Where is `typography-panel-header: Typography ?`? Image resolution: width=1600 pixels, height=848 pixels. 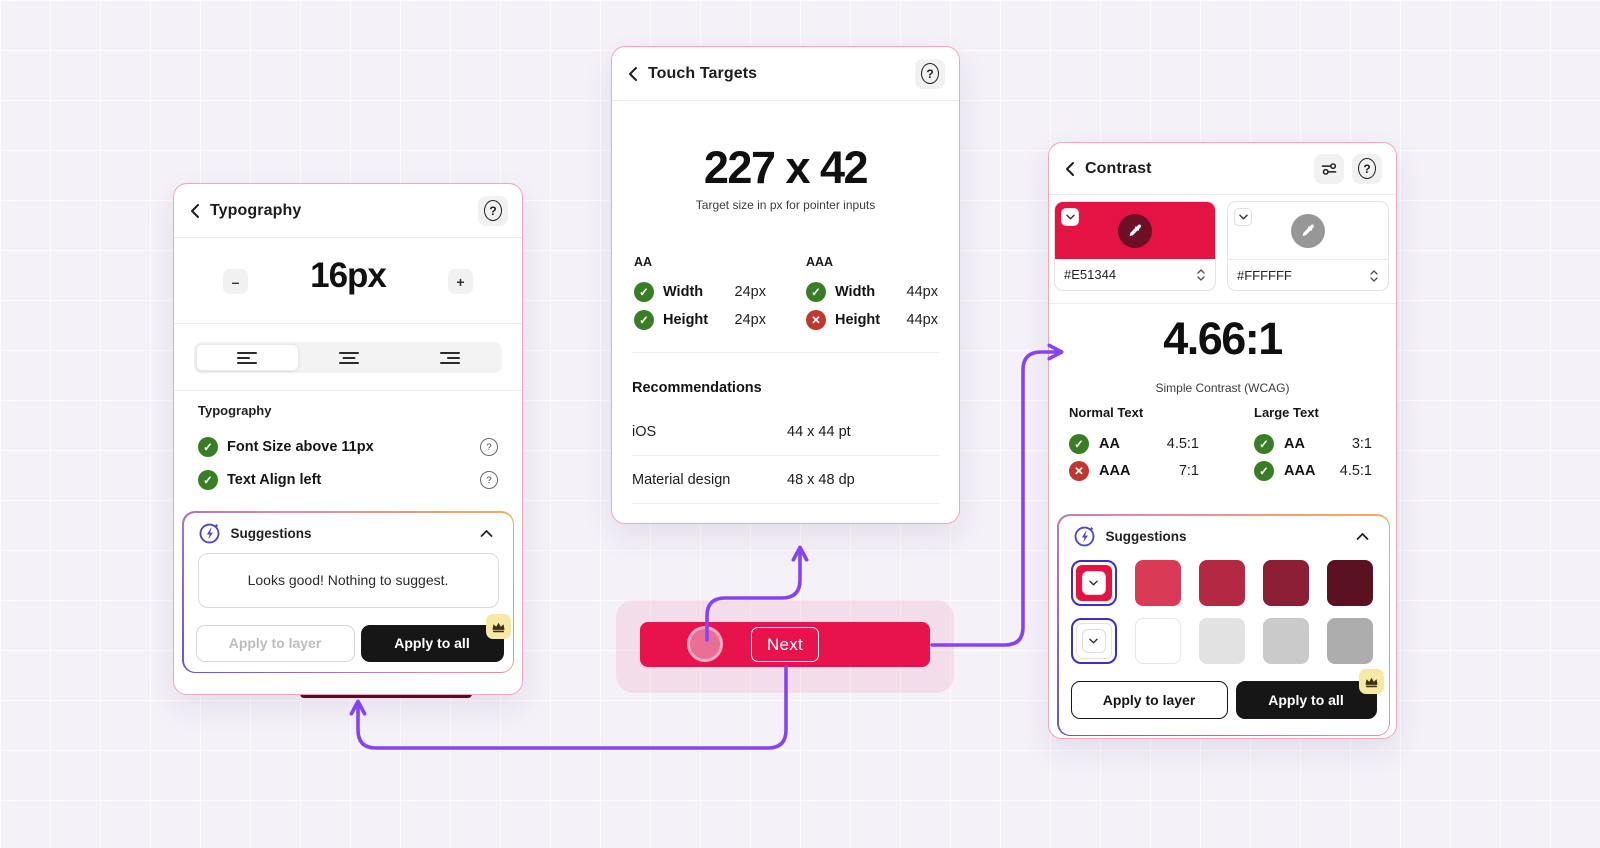
typography-panel-header: Typography ? is located at coordinates (348, 211).